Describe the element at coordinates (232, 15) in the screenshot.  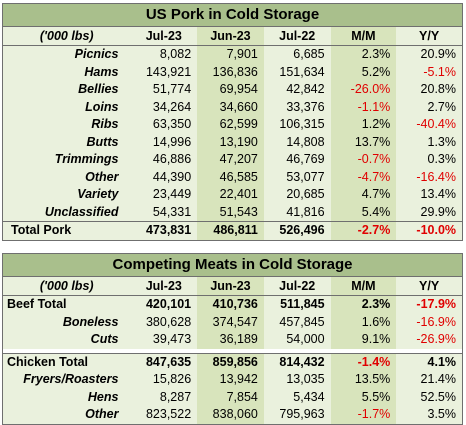
I see `table-title: US Pork in Cold Storage` at that location.